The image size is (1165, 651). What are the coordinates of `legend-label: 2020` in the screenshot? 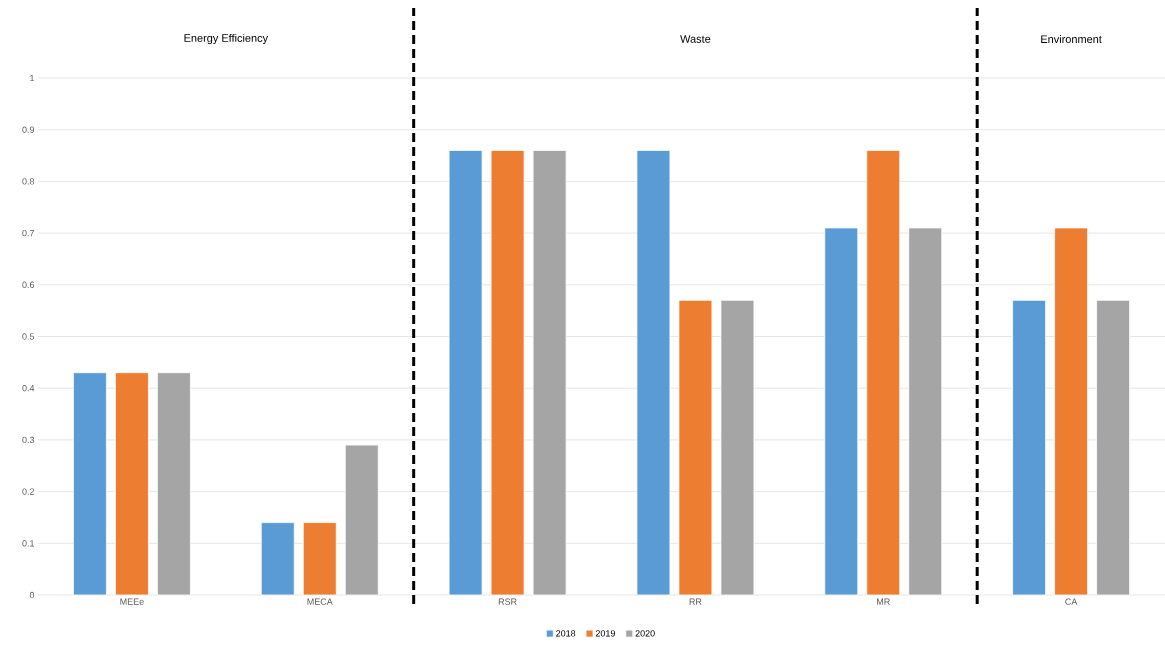 It's located at (645, 633).